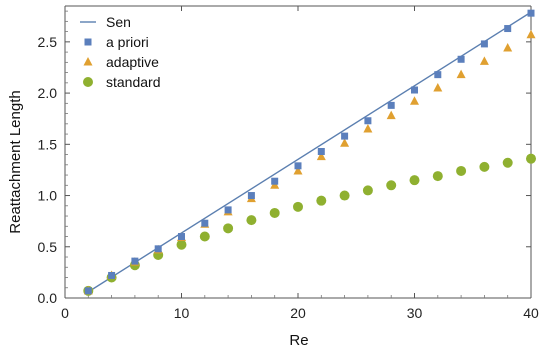 This screenshot has width=540, height=354. Describe the element at coordinates (48, 196) in the screenshot. I see `y-tick-label: 1.0` at that location.